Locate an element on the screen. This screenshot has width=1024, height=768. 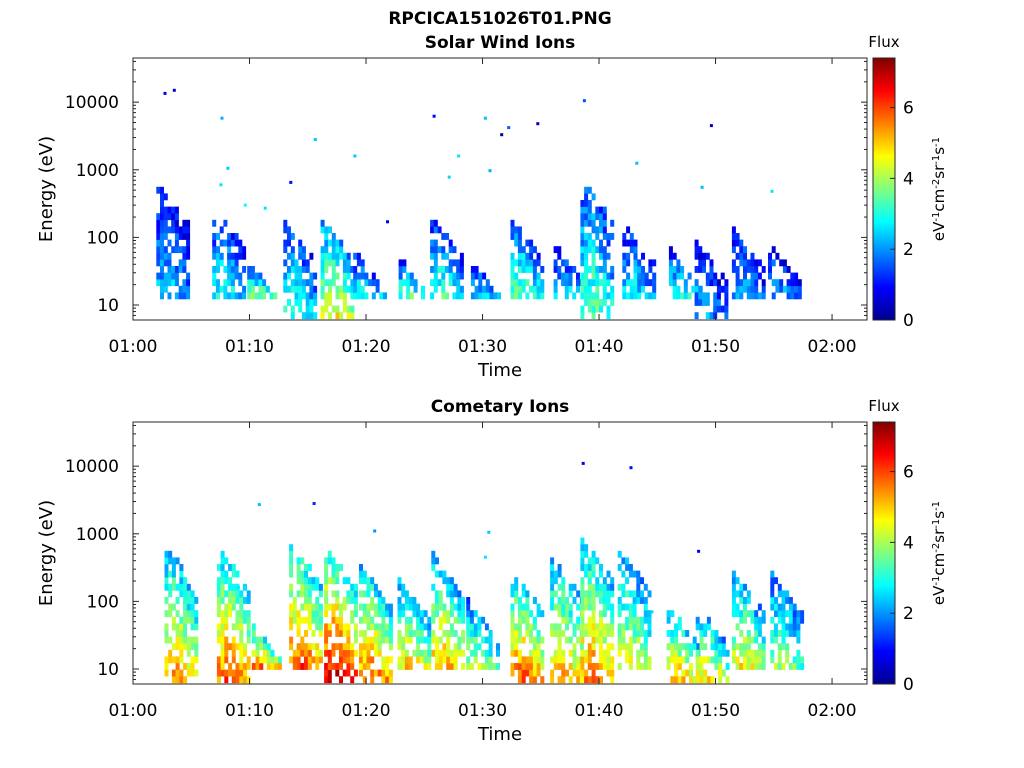
figure-title: RPCICA151026T01.PNG is located at coordinates (499, 19).